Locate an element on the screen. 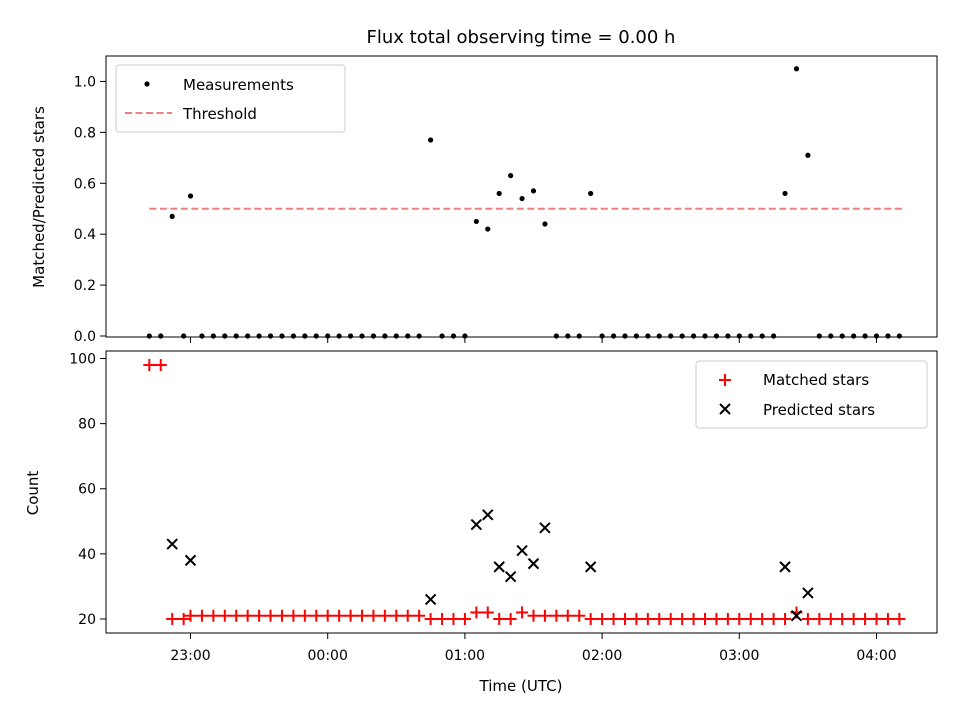  bottom-y-tick-label: 40 is located at coordinates (87, 555).